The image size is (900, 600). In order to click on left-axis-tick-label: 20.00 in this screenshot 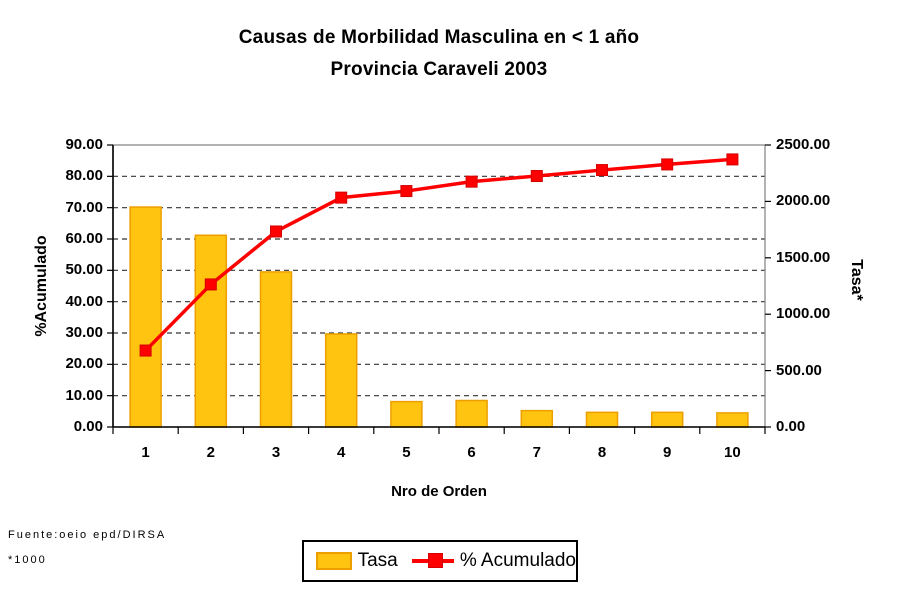, I will do `click(84, 364)`.